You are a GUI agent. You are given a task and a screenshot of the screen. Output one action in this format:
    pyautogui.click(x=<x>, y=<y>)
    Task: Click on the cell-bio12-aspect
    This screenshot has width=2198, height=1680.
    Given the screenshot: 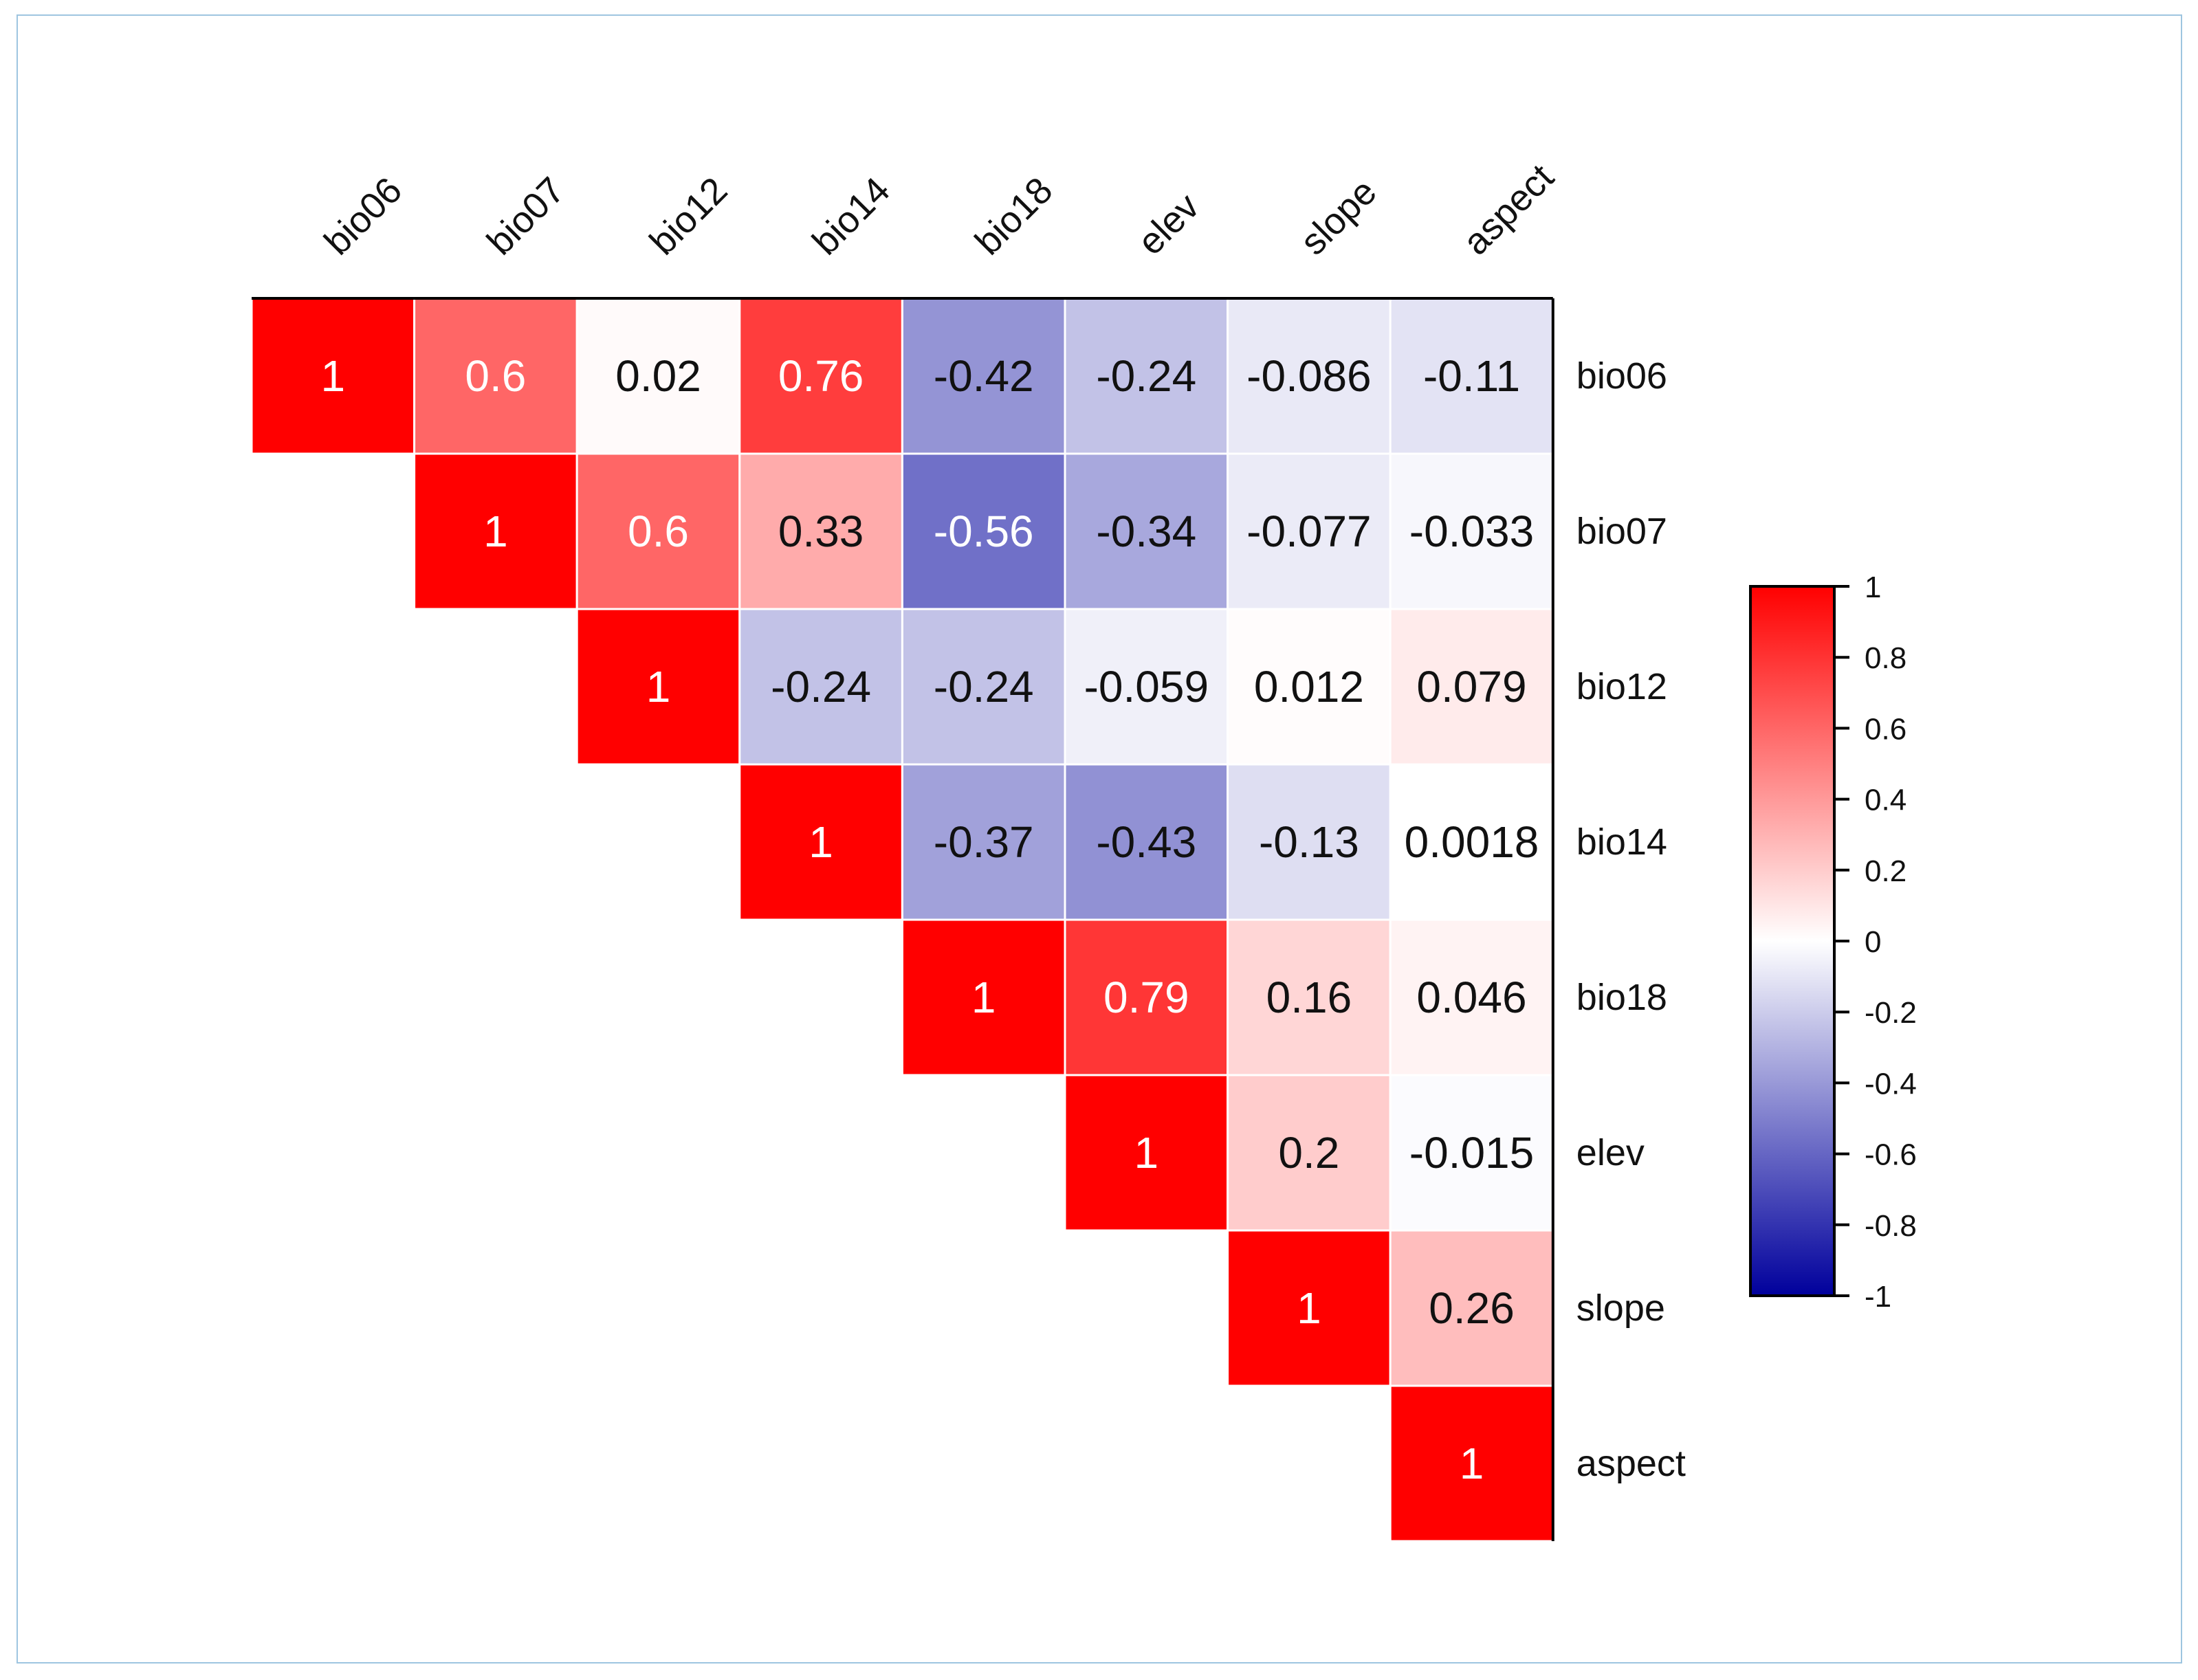 What is the action you would take?
    pyautogui.click(x=1471, y=687)
    